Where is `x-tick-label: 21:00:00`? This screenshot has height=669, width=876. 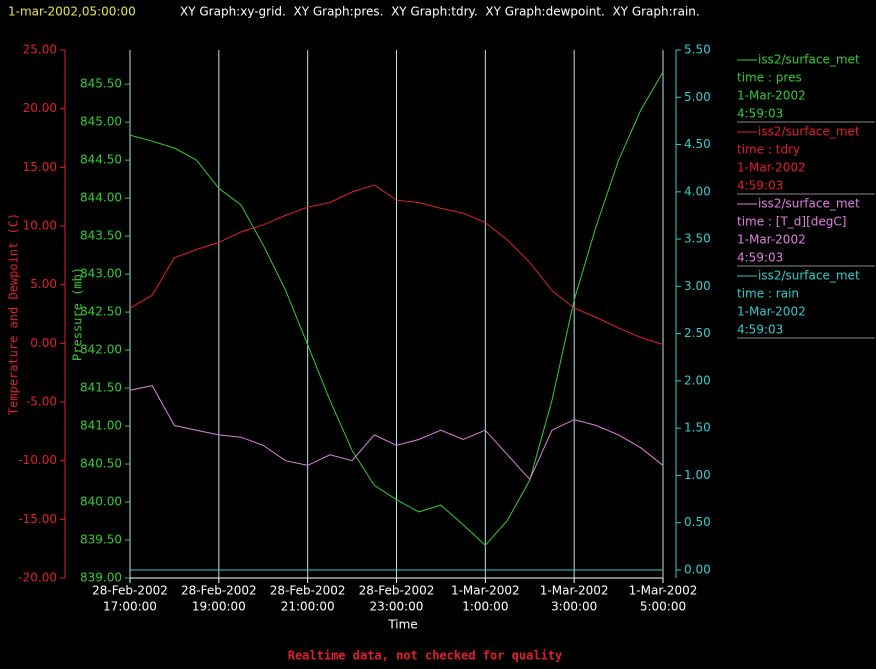
x-tick-label: 21:00:00 is located at coordinates (308, 607).